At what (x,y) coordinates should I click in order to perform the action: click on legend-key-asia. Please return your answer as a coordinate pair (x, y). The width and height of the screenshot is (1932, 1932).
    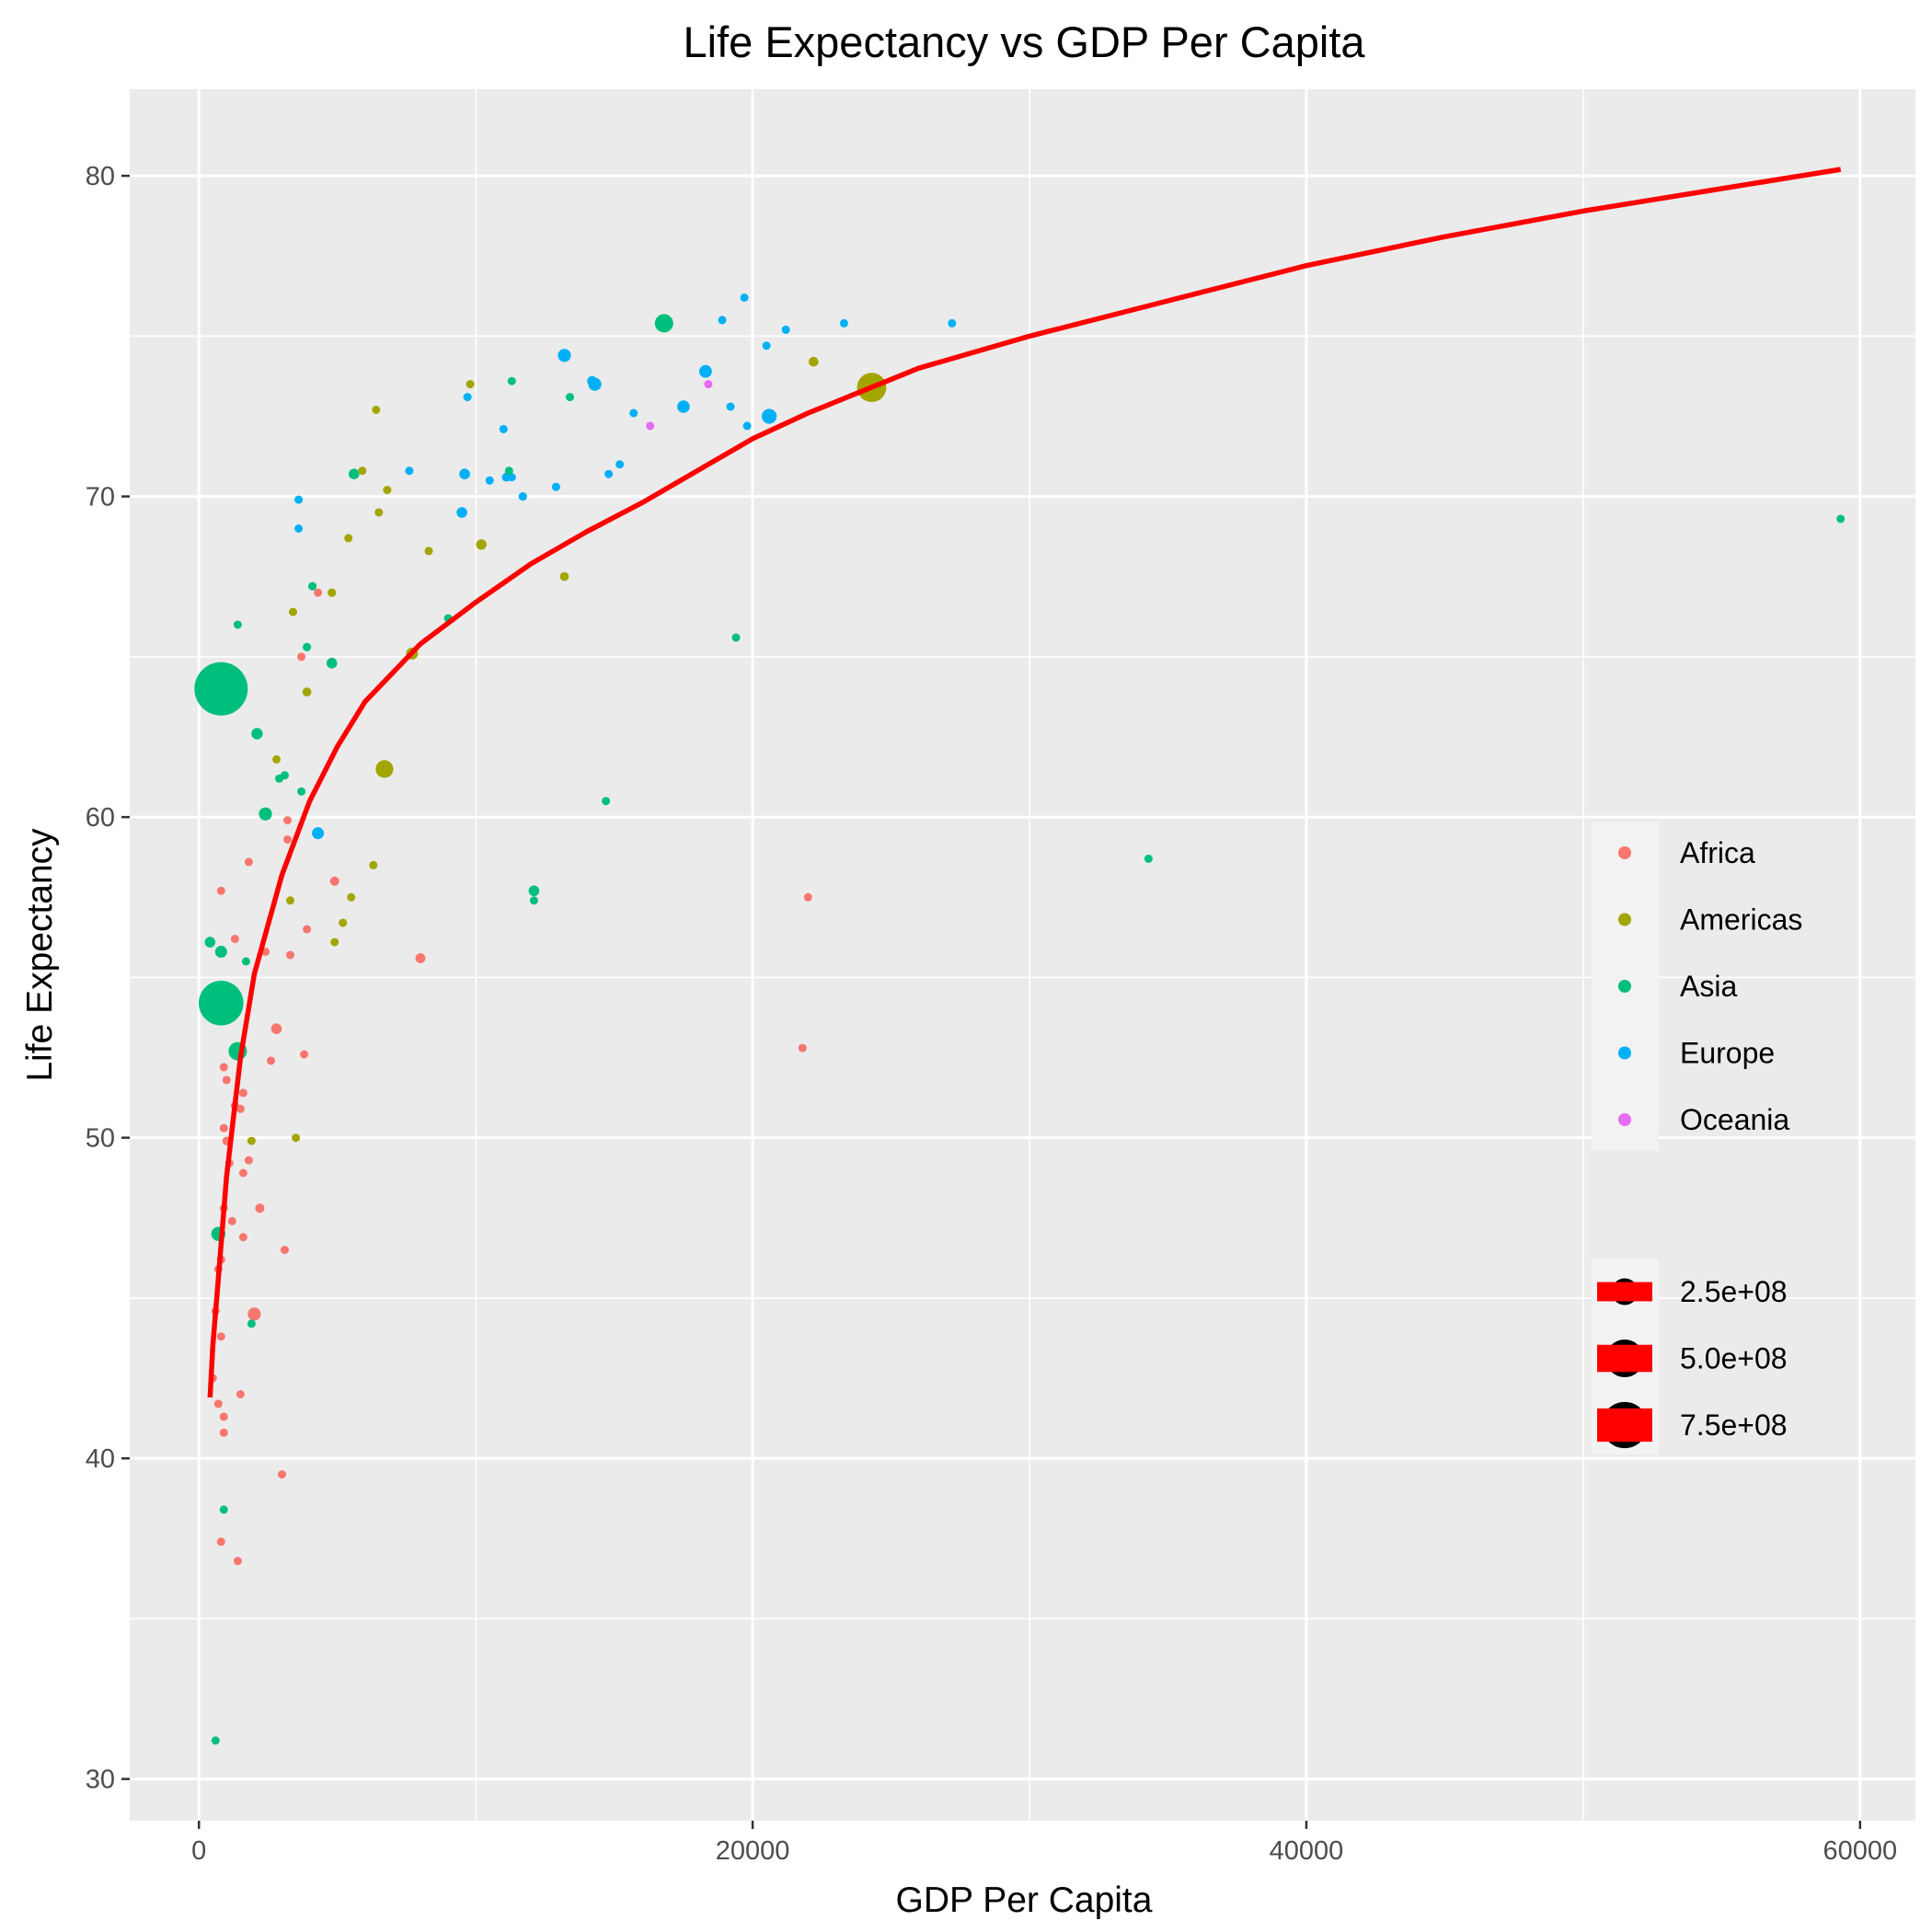
    Looking at the image, I should click on (1624, 986).